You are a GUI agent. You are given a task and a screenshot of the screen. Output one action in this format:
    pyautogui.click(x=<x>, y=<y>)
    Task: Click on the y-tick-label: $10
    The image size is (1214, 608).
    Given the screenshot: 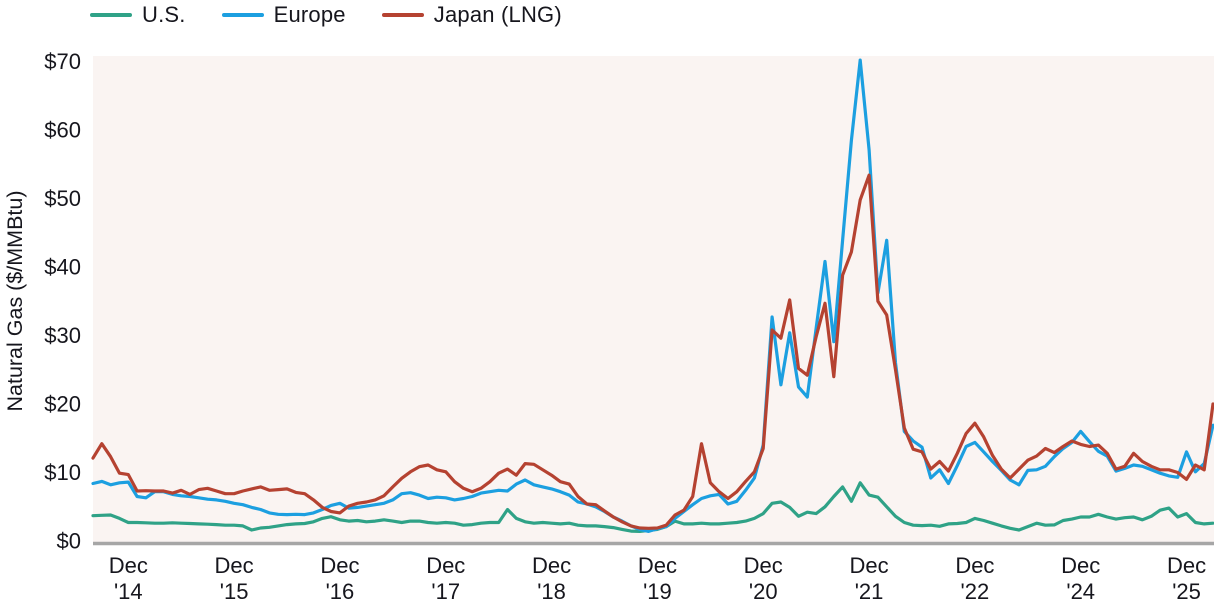 What is the action you would take?
    pyautogui.click(x=62, y=472)
    